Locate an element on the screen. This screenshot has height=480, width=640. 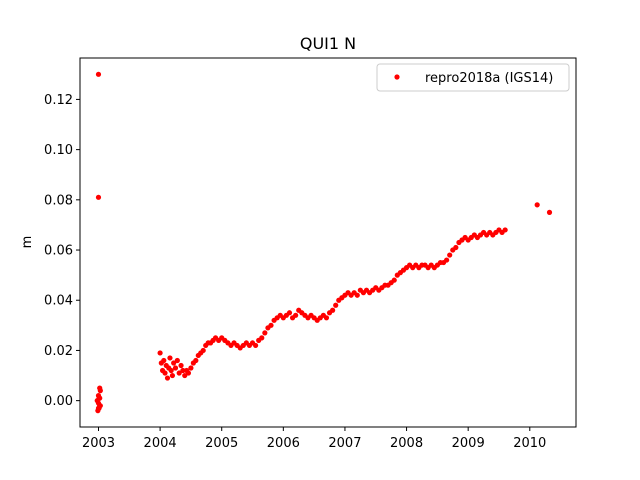
legend-marker is located at coordinates (397, 77).